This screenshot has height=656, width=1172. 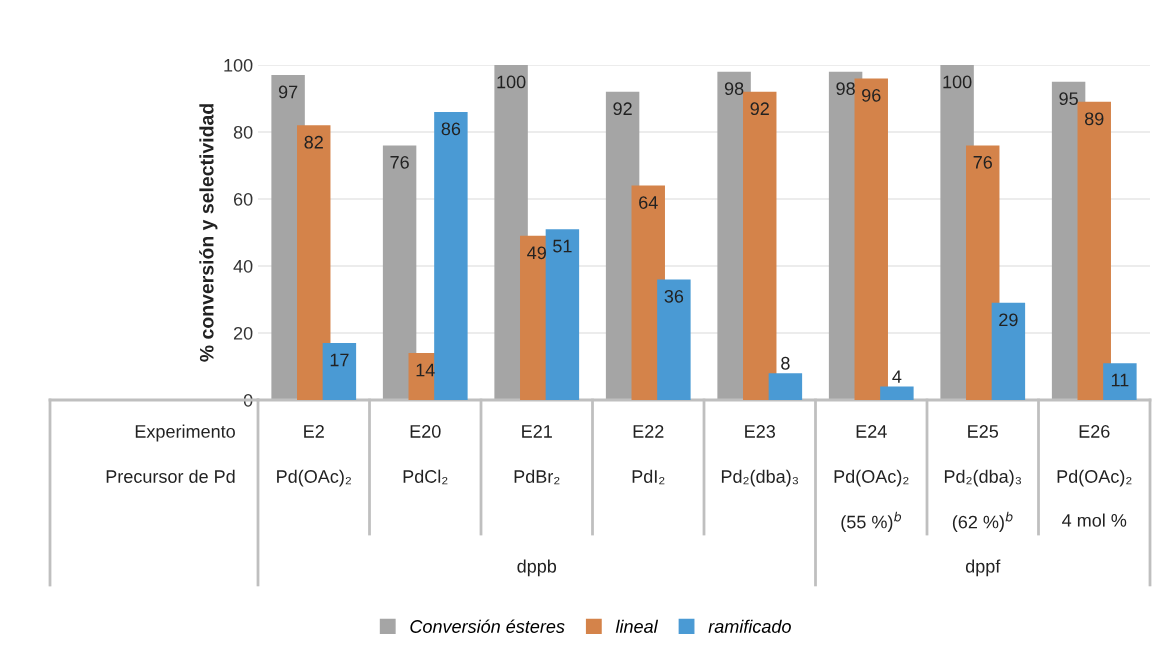 I want to click on legend-label: Conversión ésteres, so click(x=487, y=626).